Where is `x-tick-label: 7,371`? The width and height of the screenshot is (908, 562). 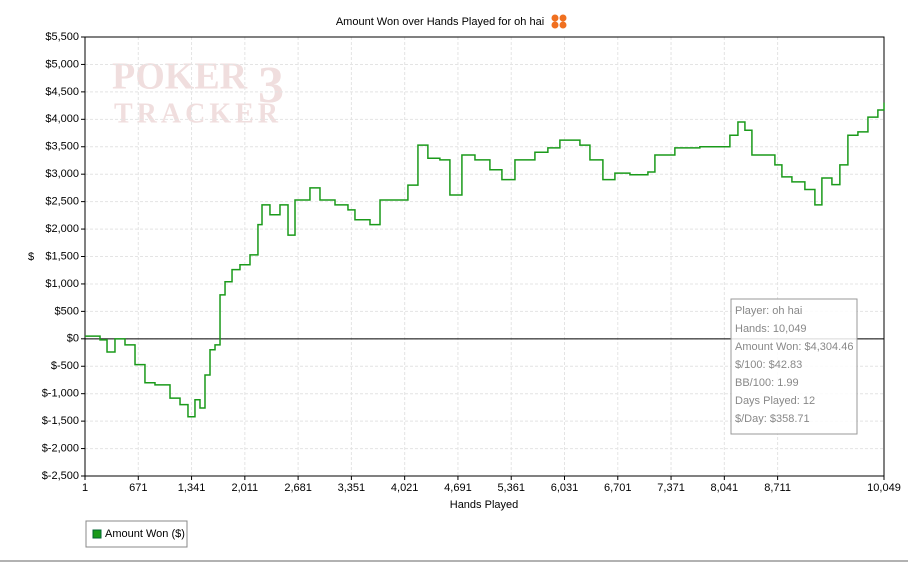
x-tick-label: 7,371 is located at coordinates (671, 488).